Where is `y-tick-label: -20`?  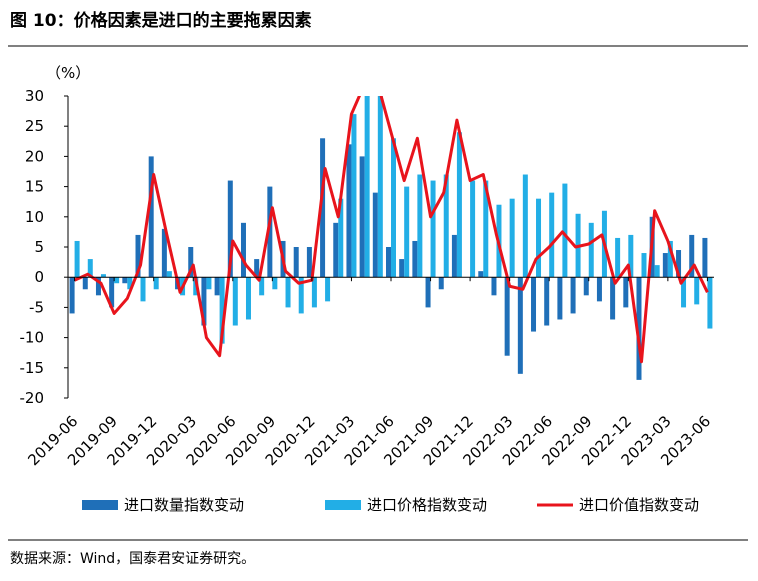 y-tick-label: -20 is located at coordinates (32, 398).